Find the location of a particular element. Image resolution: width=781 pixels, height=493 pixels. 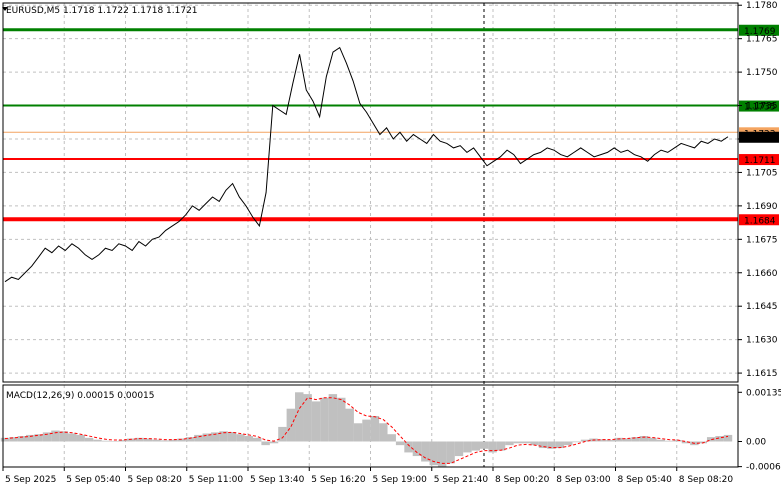

price-tick-label: 1.1735 is located at coordinates (762, 107).